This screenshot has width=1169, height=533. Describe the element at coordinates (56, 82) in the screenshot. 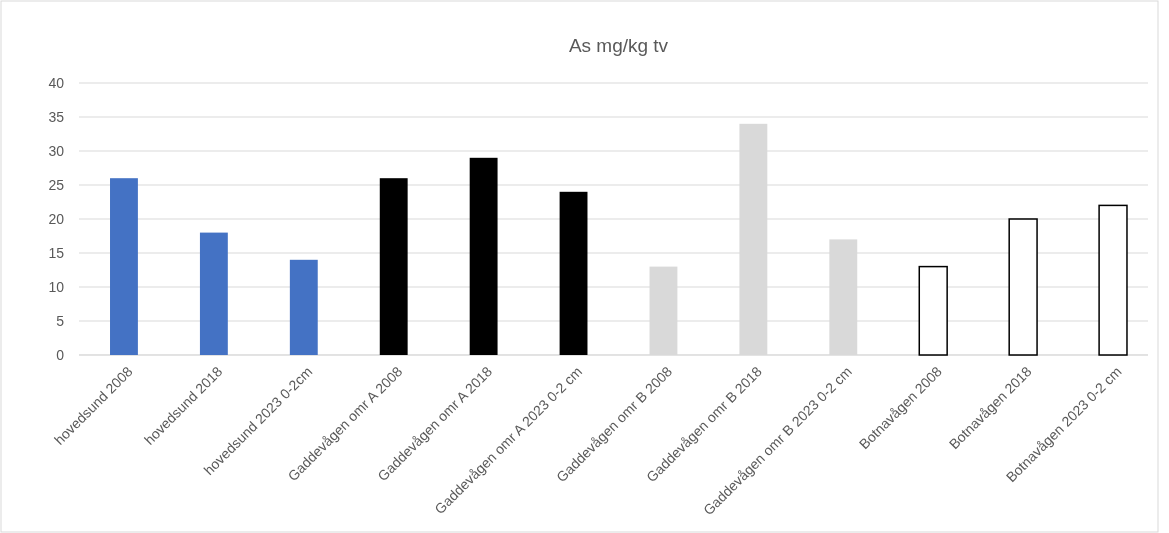

I see `y-tick-label: 40` at that location.